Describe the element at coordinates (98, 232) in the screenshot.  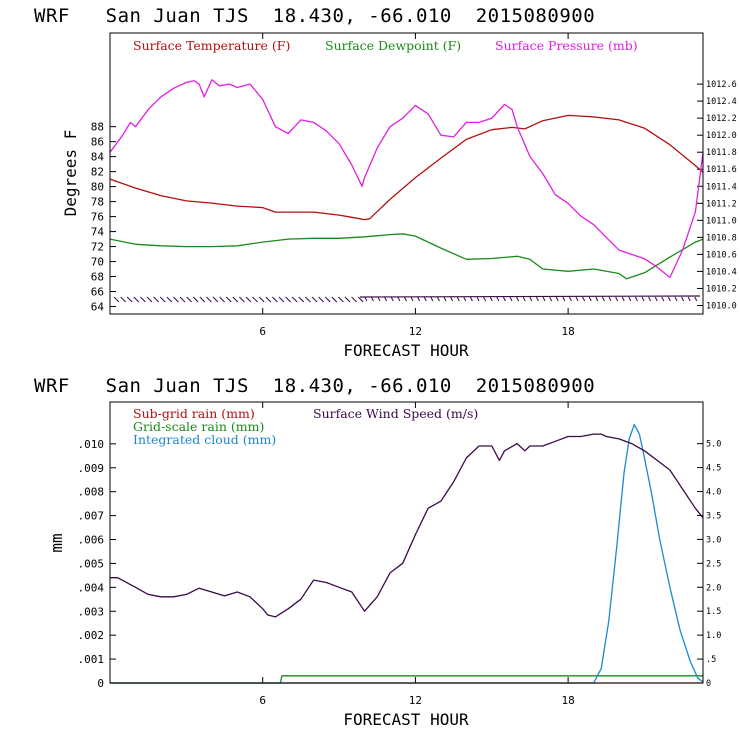
I see `y-tick-label: 74` at that location.